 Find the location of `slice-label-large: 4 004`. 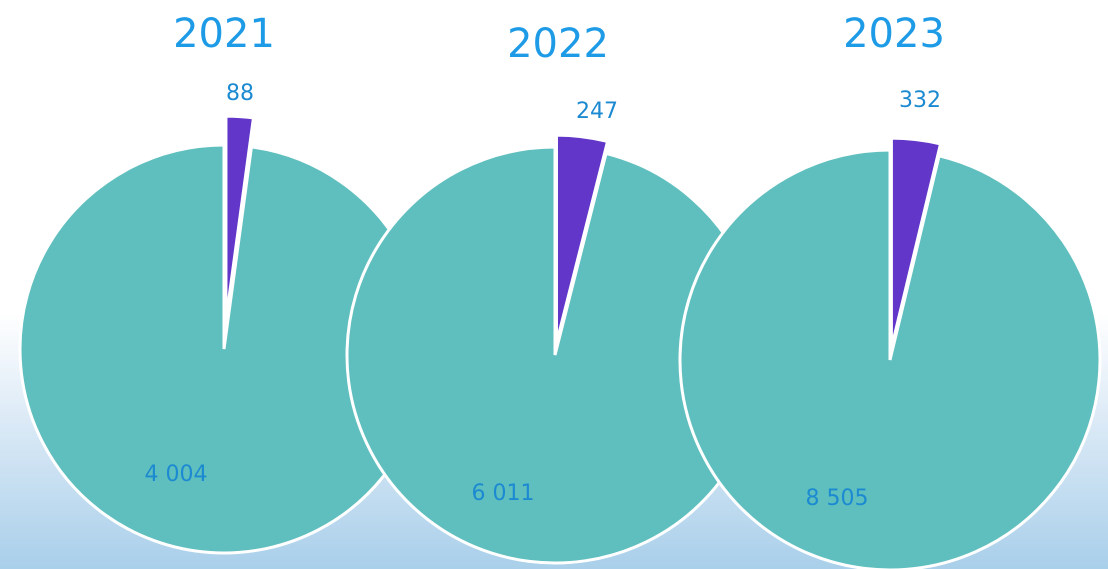

slice-label-large: 4 004 is located at coordinates (176, 474).